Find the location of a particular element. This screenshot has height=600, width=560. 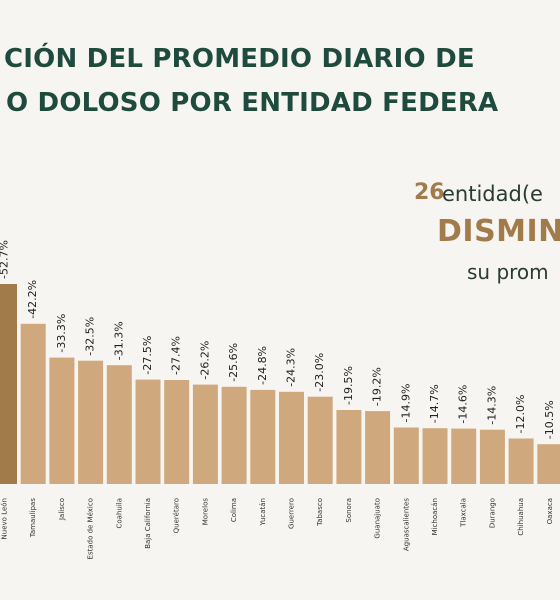

bar-baja-california is located at coordinates (148, 431).